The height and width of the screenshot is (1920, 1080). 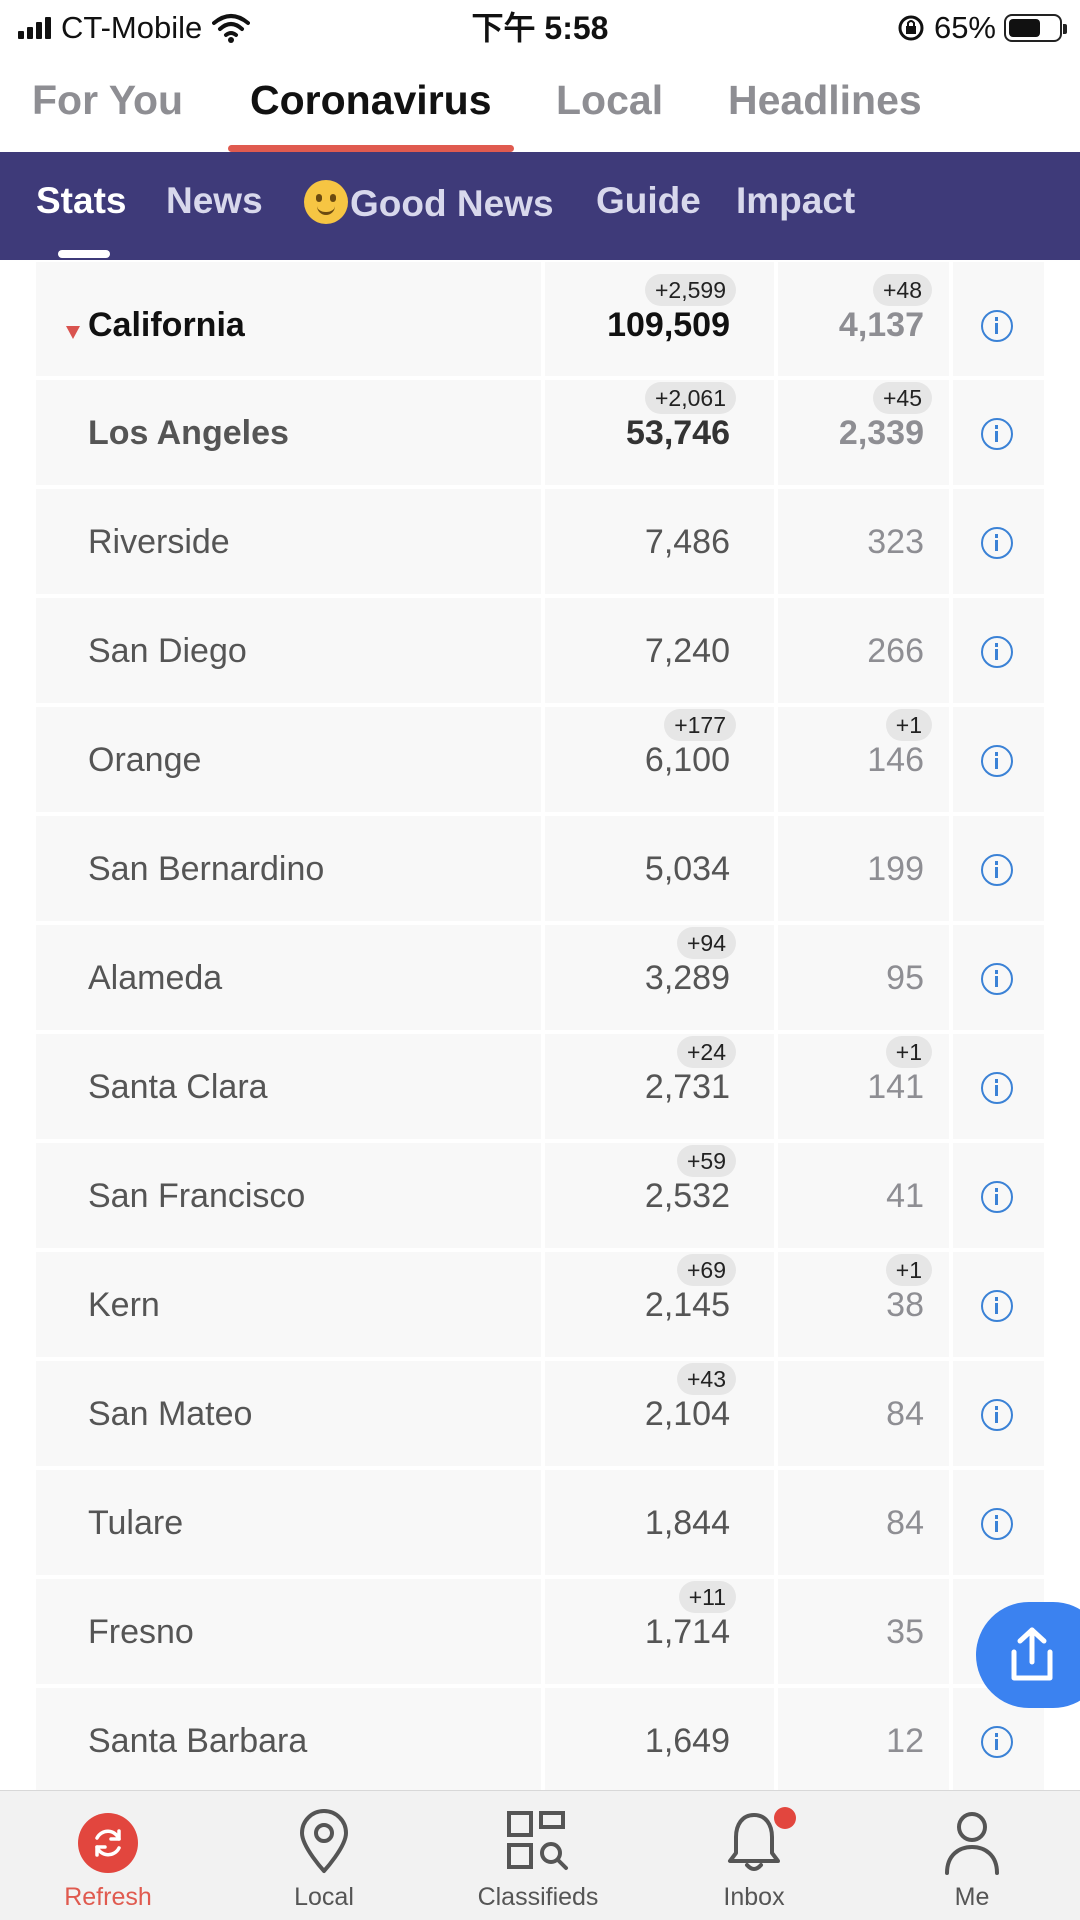 What do you see at coordinates (540, 1088) in the screenshot?
I see `county-row: Santa Clara 2,731 +24 141 +1` at bounding box center [540, 1088].